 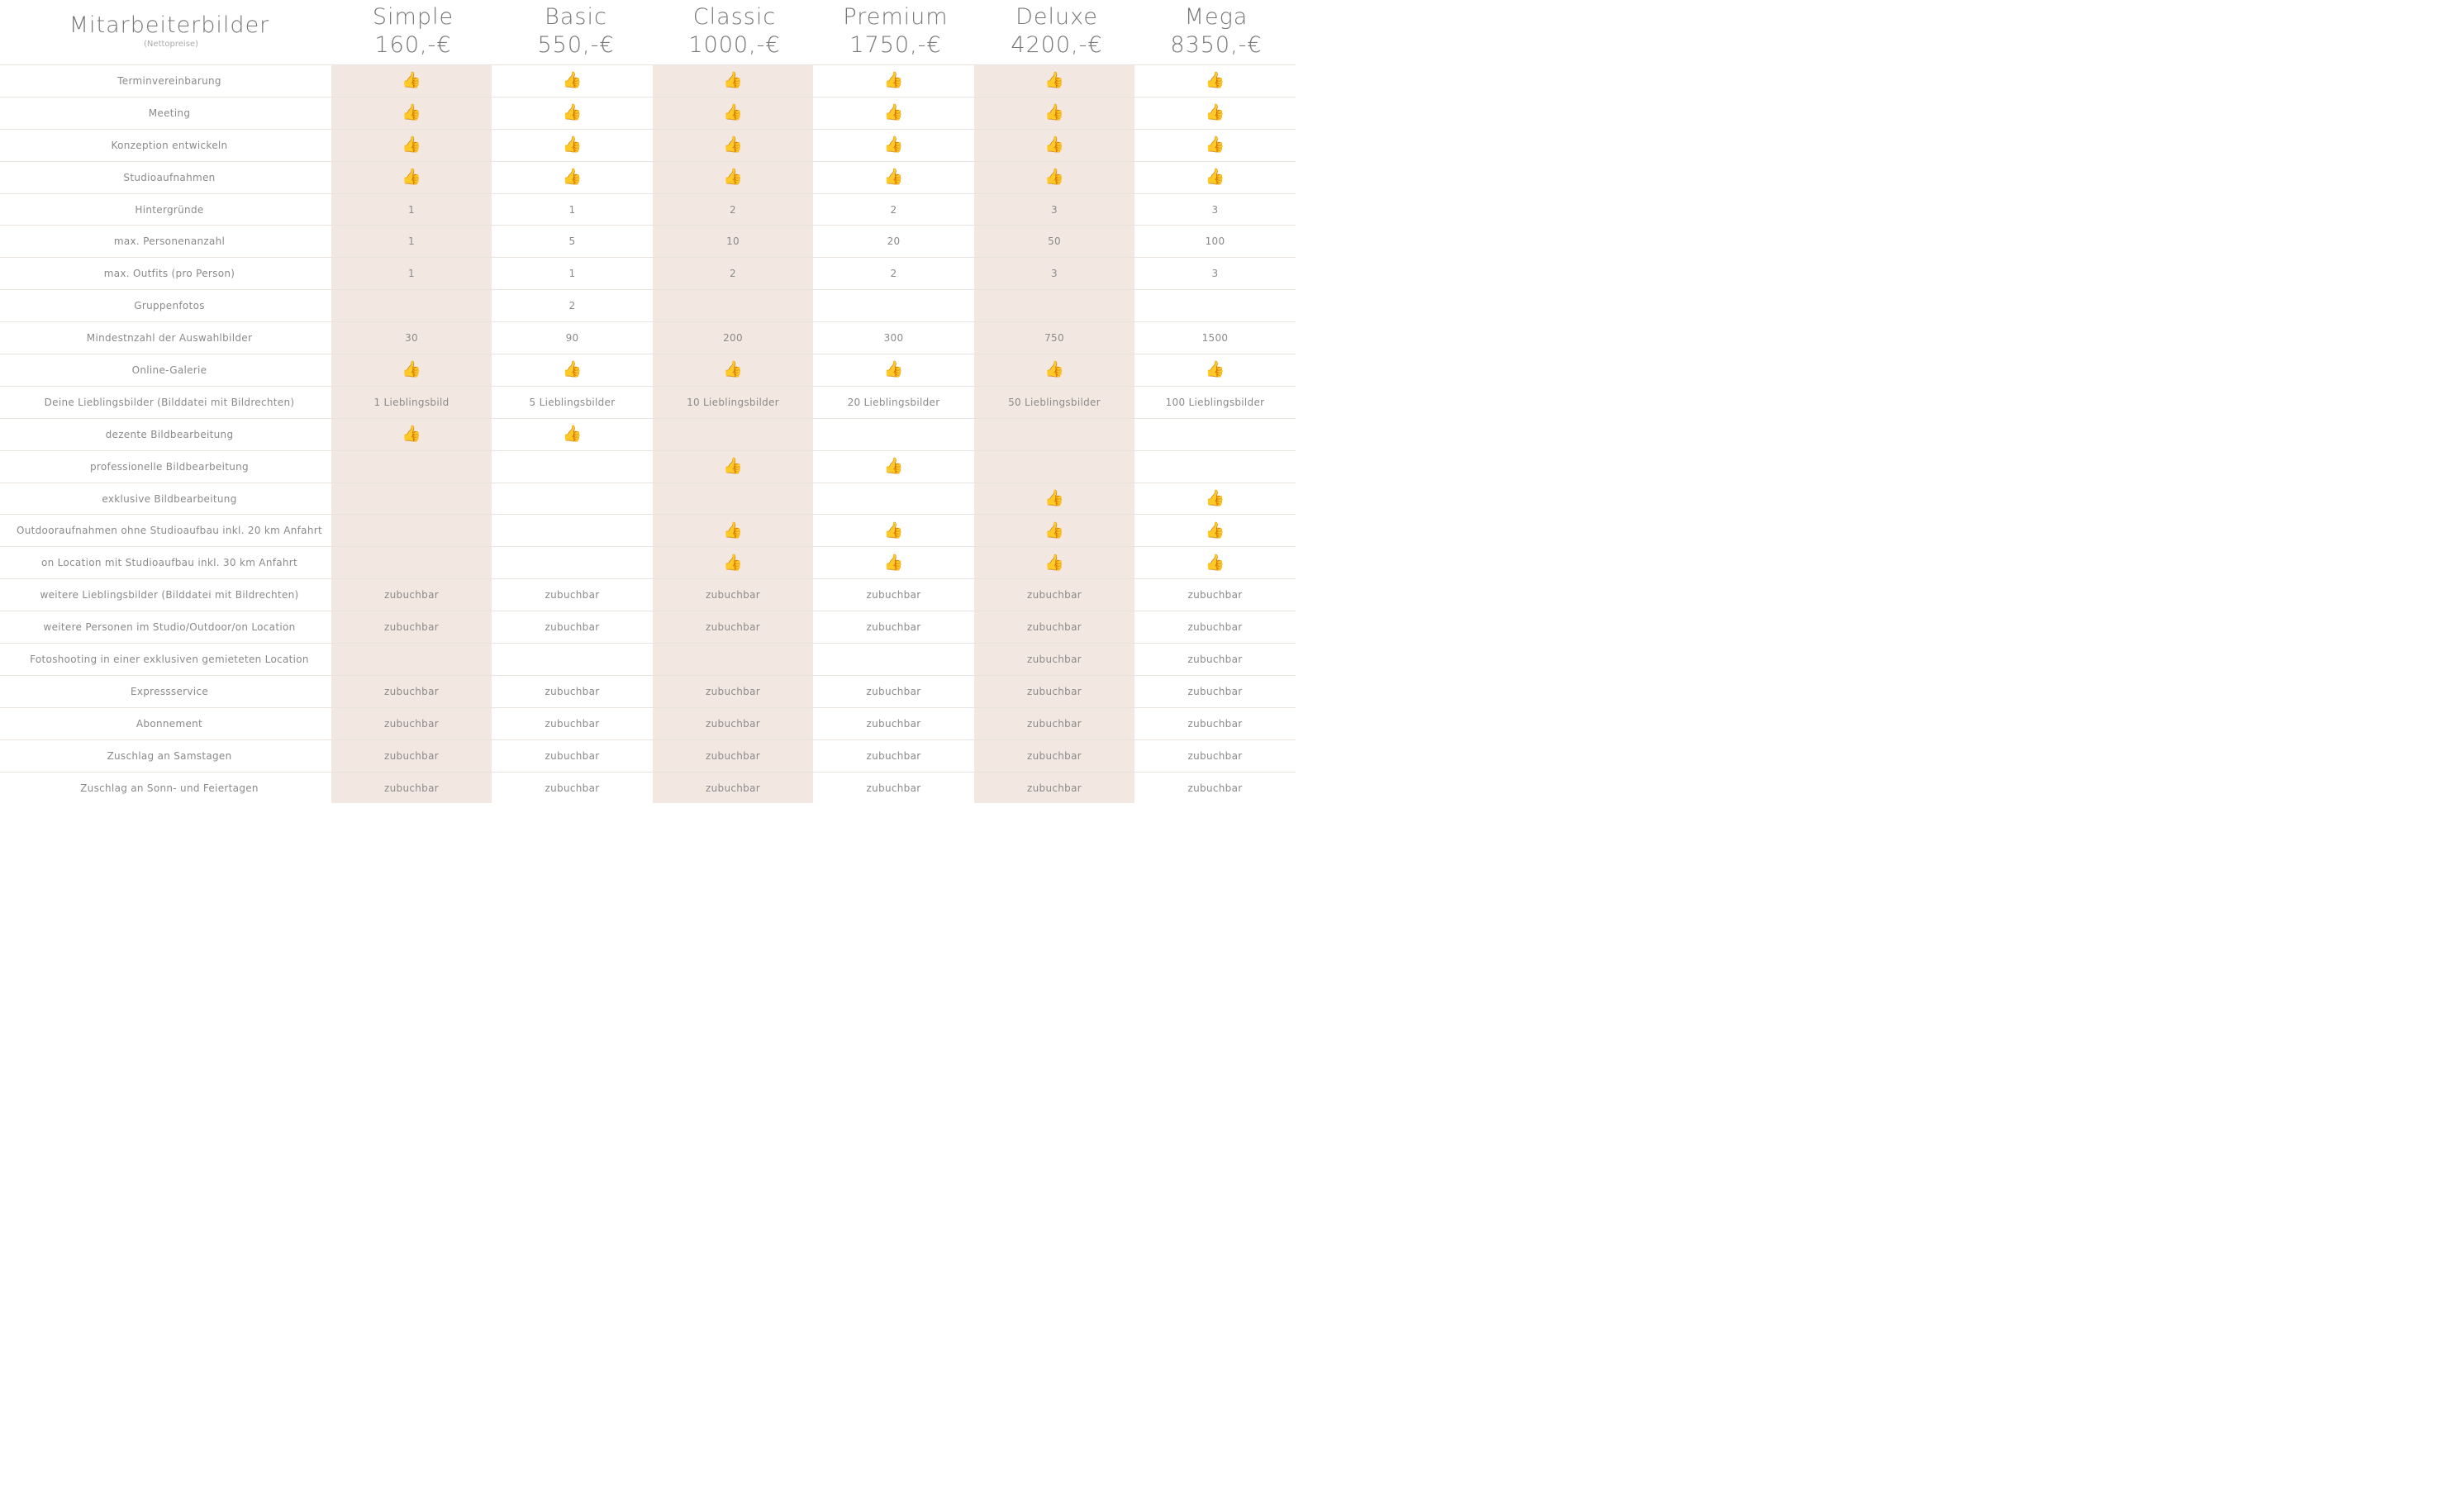 I want to click on plan-deluxe: Deluxe 4200,-€, so click(x=1057, y=31).